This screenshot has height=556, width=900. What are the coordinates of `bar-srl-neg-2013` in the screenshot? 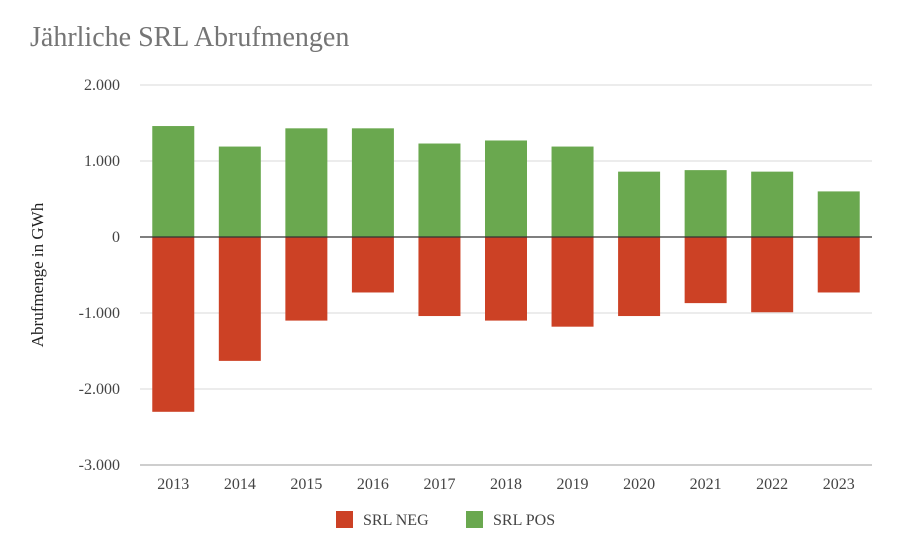 It's located at (173, 324).